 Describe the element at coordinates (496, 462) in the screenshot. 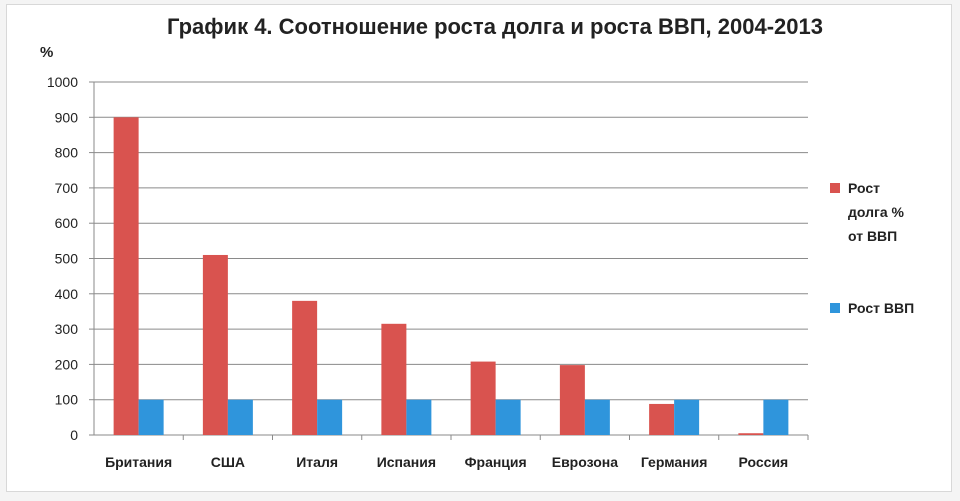

I see `x-category-label-4: Франция` at that location.